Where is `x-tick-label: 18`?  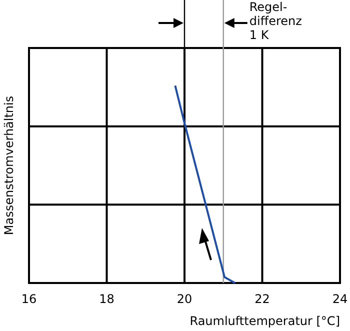 x-tick-label: 18 is located at coordinates (106, 299).